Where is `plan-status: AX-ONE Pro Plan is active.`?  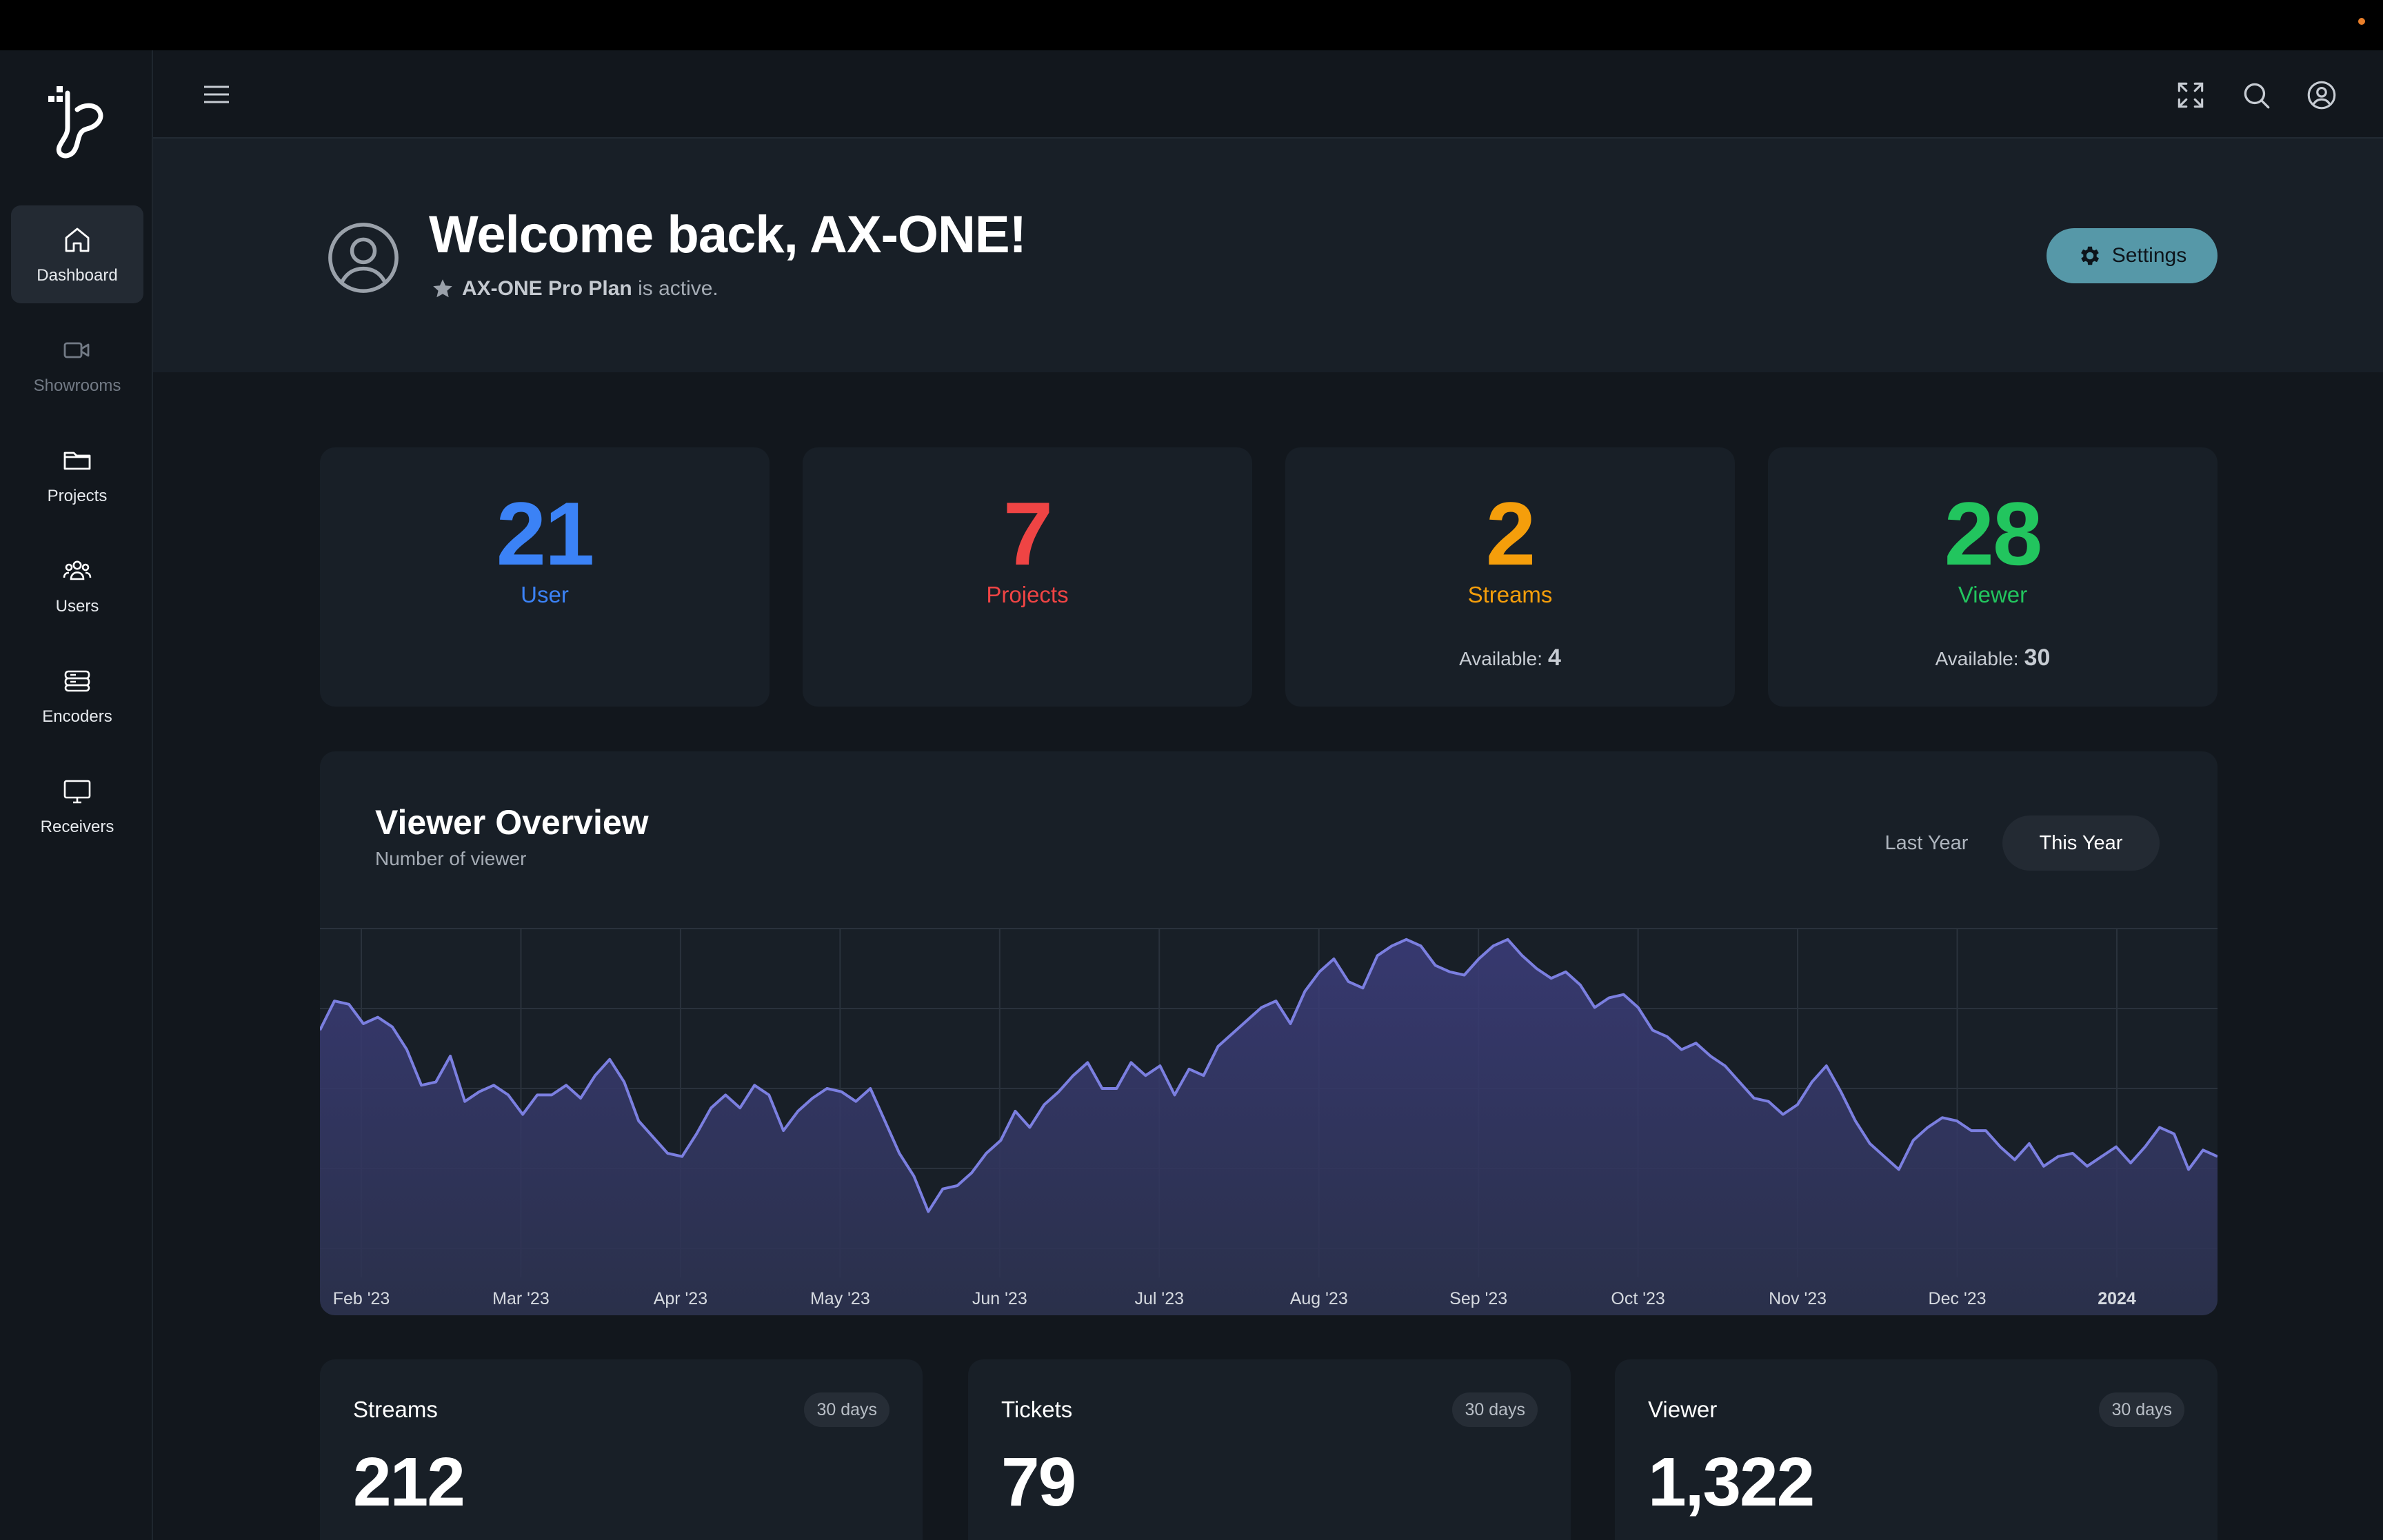
plan-status: AX-ONE Pro Plan is active. is located at coordinates (574, 289).